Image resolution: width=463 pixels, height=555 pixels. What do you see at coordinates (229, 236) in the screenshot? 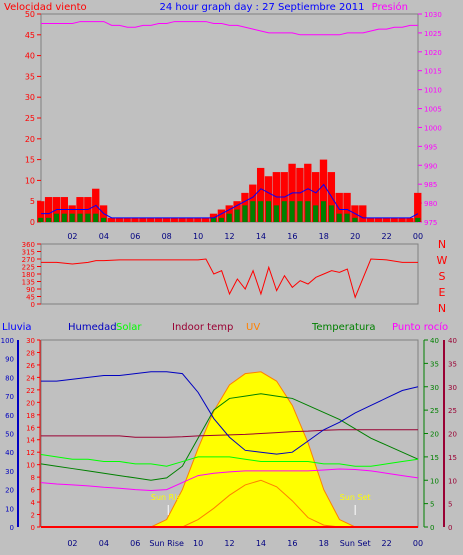
I see `wind-x-tick-label: 12` at bounding box center [229, 236].